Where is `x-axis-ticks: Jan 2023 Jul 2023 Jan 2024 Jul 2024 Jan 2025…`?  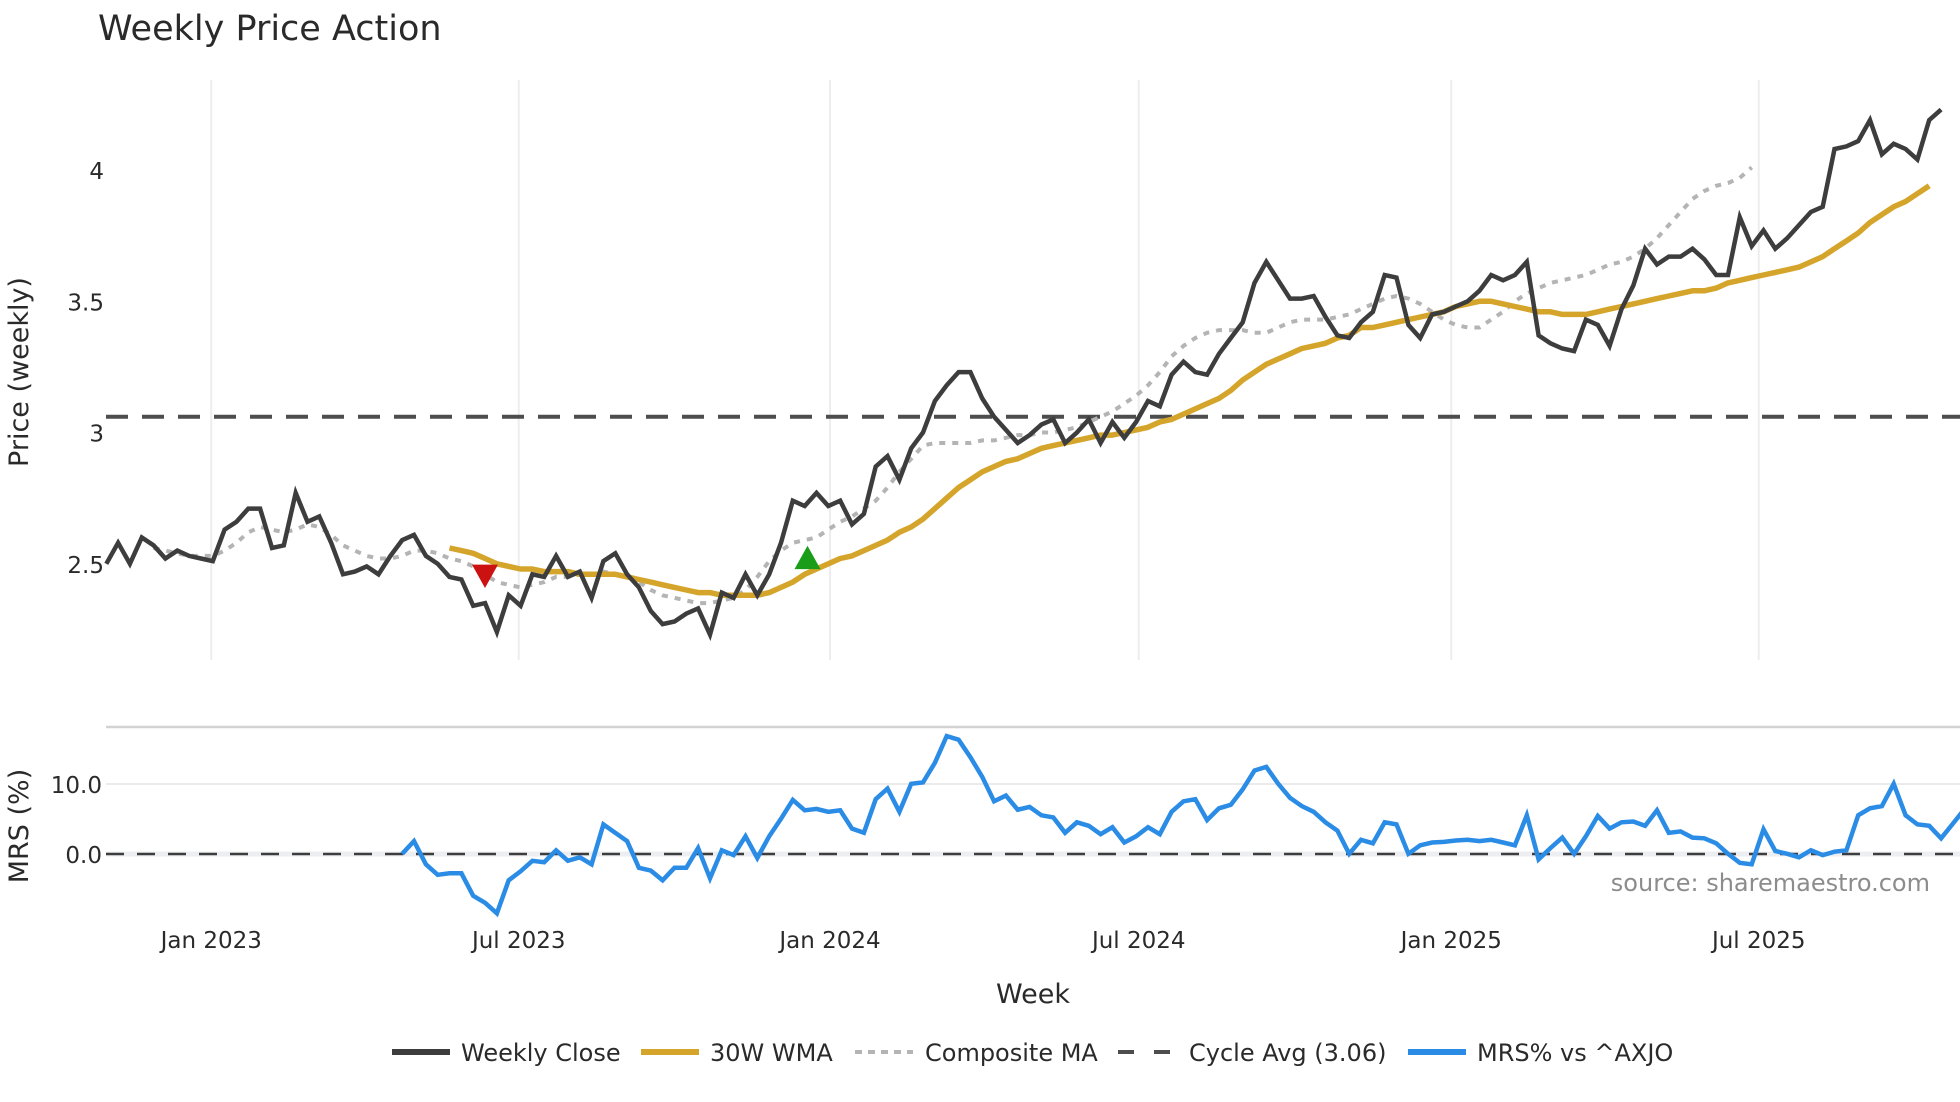 x-axis-ticks: Jan 2023 Jul 2023 Jan 2024 Jul 2024 Jan 2025… is located at coordinates (982, 941).